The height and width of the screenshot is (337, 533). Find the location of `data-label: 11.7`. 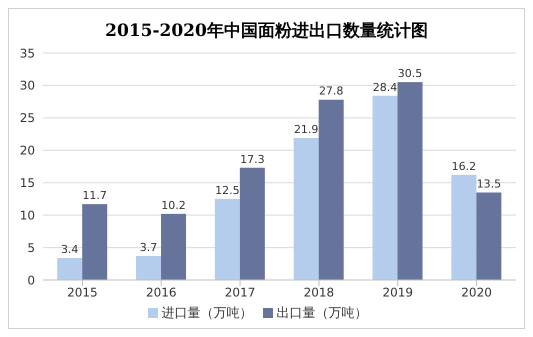

data-label: 11.7 is located at coordinates (94, 195).